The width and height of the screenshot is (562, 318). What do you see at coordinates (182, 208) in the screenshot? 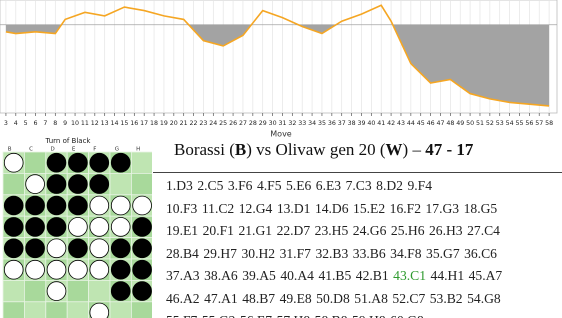
I see `move: 10.F3` at bounding box center [182, 208].